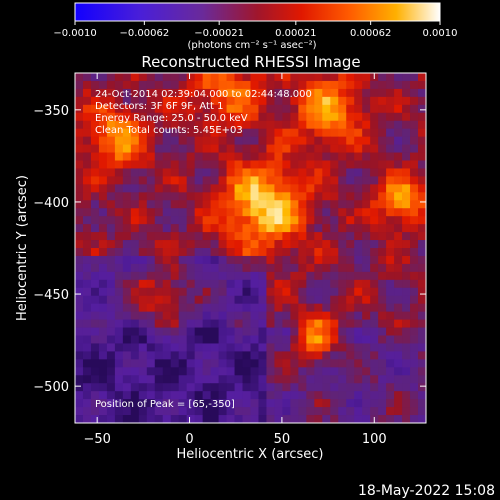 The height and width of the screenshot is (500, 500). What do you see at coordinates (74, 33) in the screenshot?
I see `colorbar-tick-label: −0.0010` at bounding box center [74, 33].